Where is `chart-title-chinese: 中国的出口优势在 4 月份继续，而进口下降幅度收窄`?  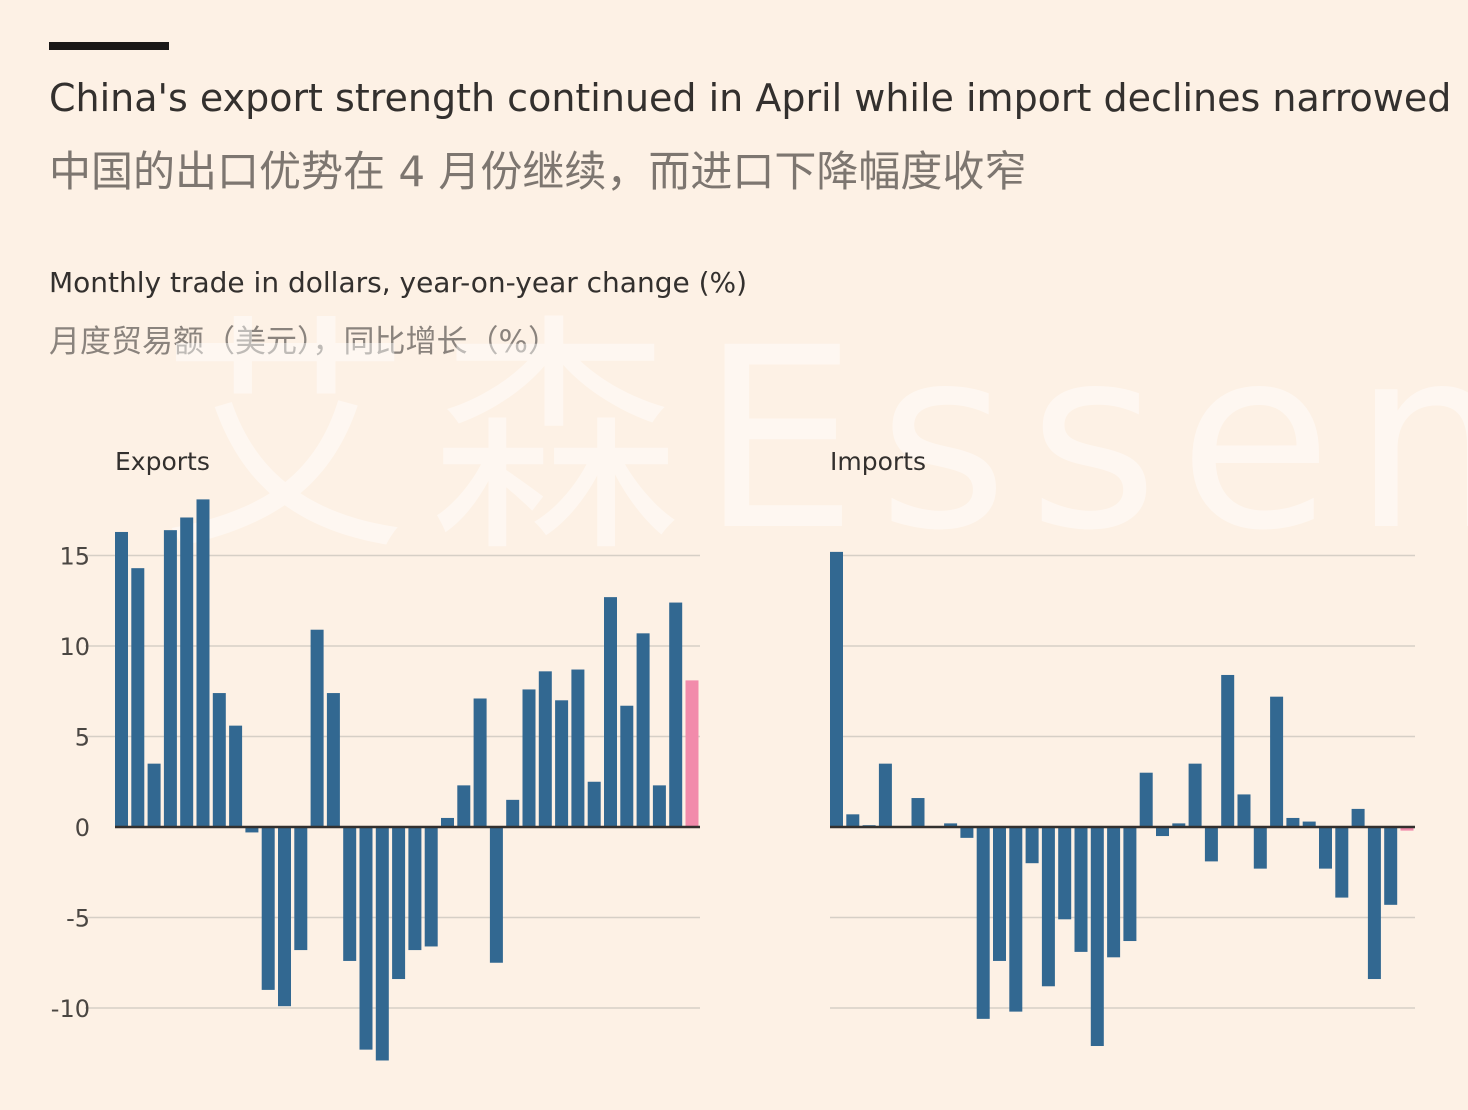
chart-title-chinese: 中国的出口优势在 4 月份继续，而进口下降幅度收窄 is located at coordinates (538, 171).